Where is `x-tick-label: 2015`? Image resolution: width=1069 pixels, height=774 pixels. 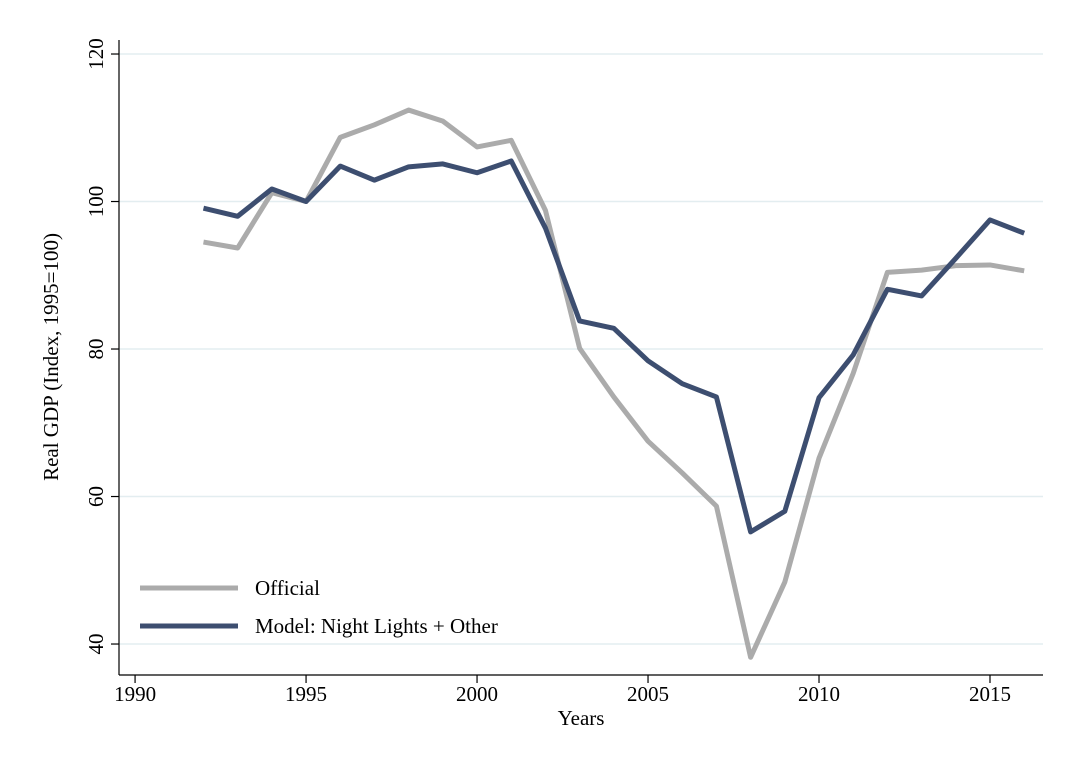
x-tick-label: 2015 is located at coordinates (990, 694).